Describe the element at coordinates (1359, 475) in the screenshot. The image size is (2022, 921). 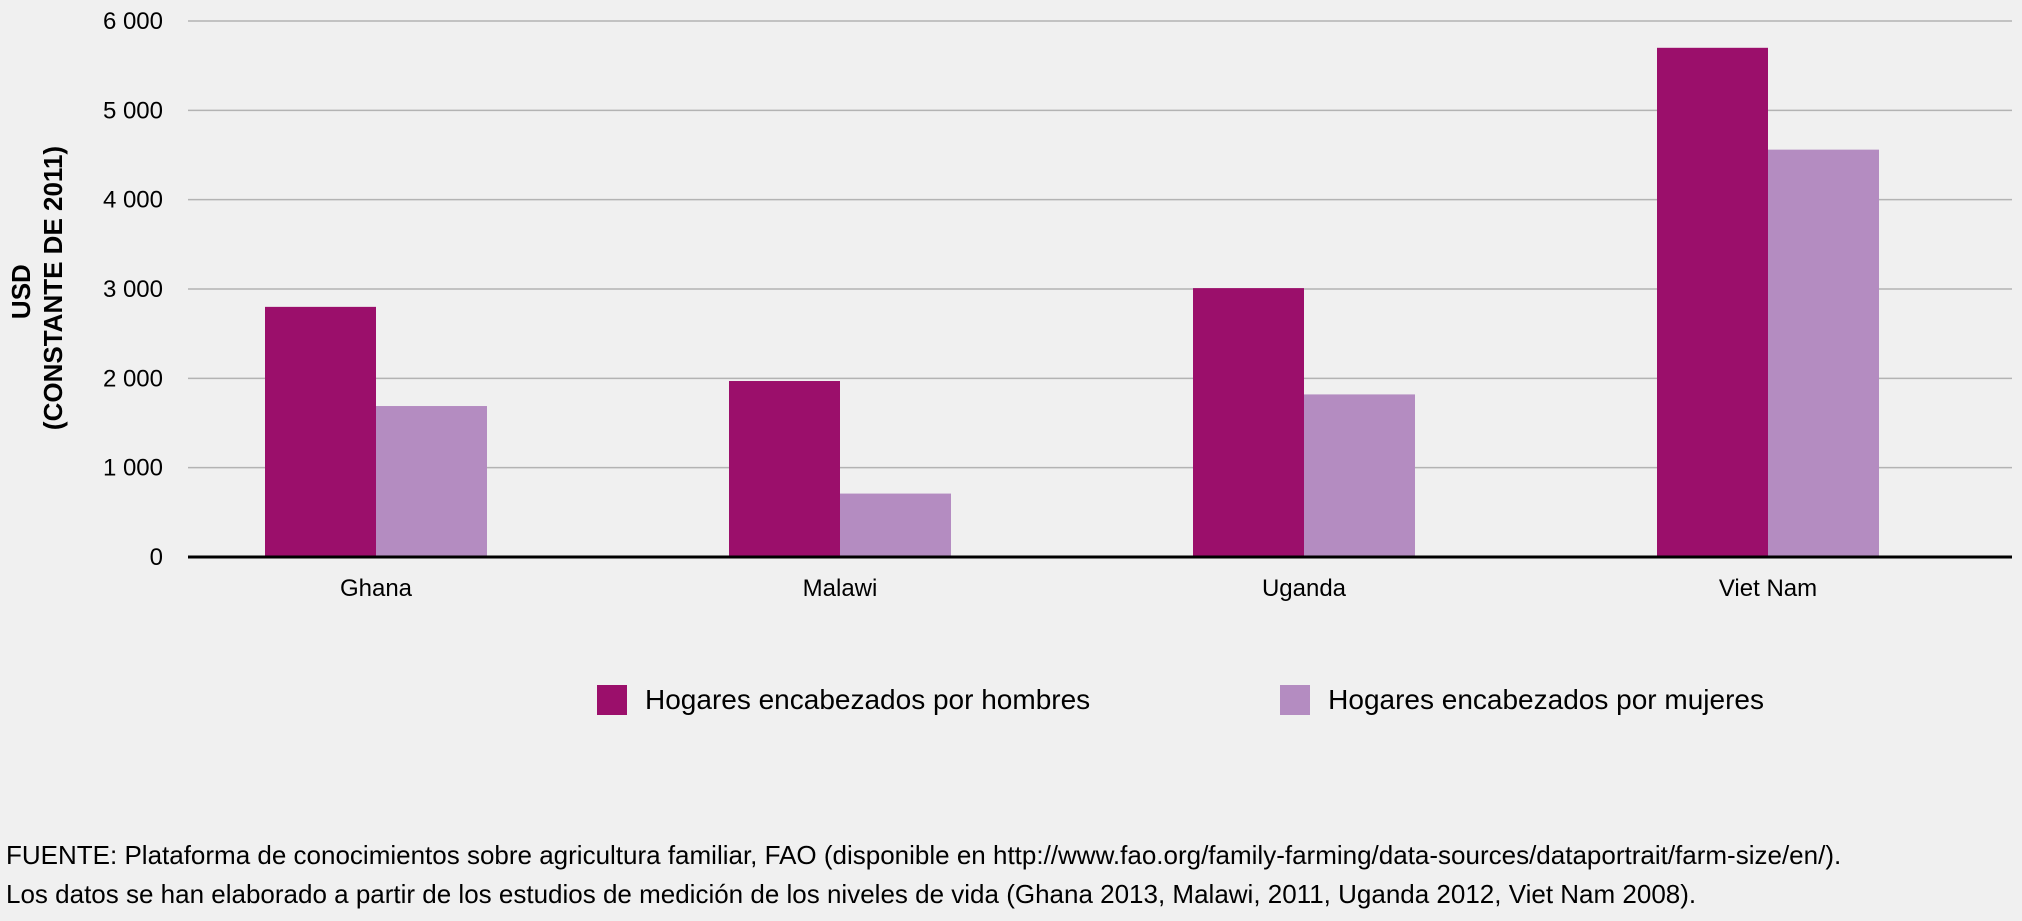
I see `bar-women-uganda` at that location.